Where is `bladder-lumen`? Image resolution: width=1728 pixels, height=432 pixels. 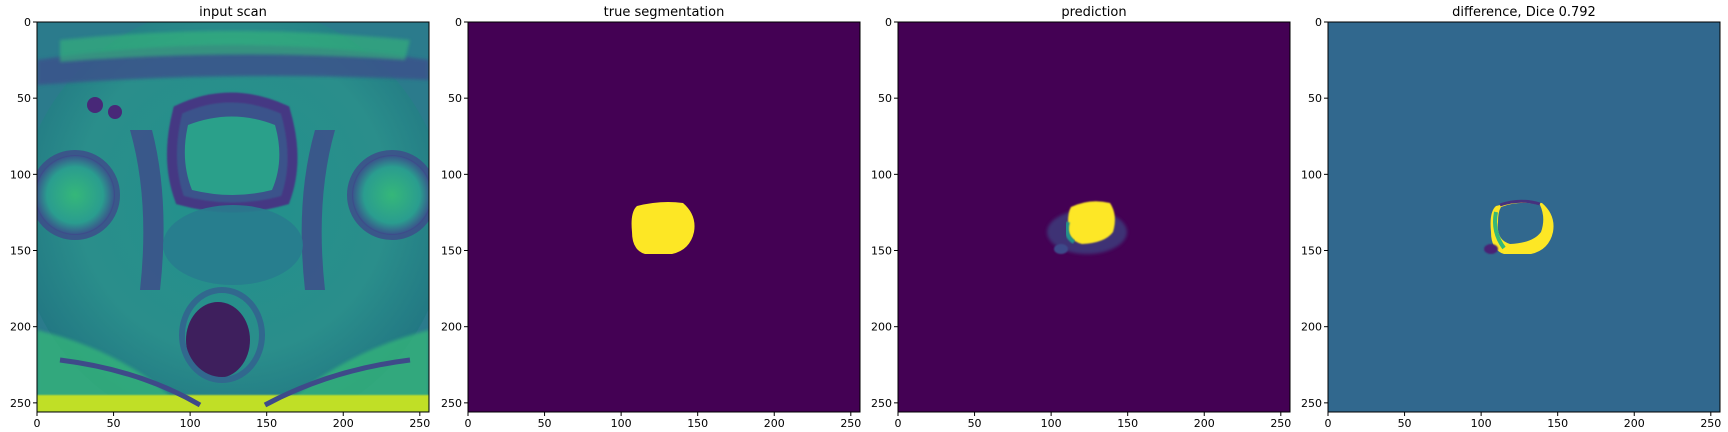 bladder-lumen is located at coordinates (232, 155).